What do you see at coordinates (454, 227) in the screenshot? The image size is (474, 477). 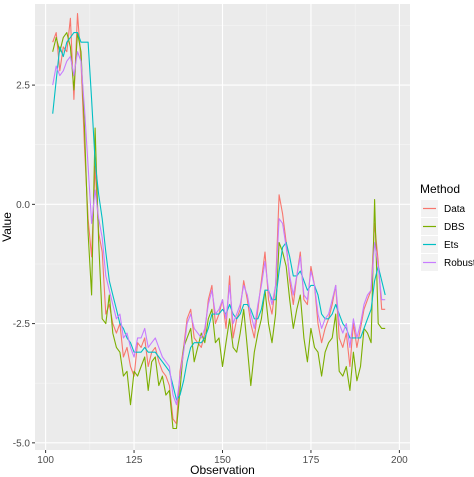 I see `legend-label: DBS` at bounding box center [454, 227].